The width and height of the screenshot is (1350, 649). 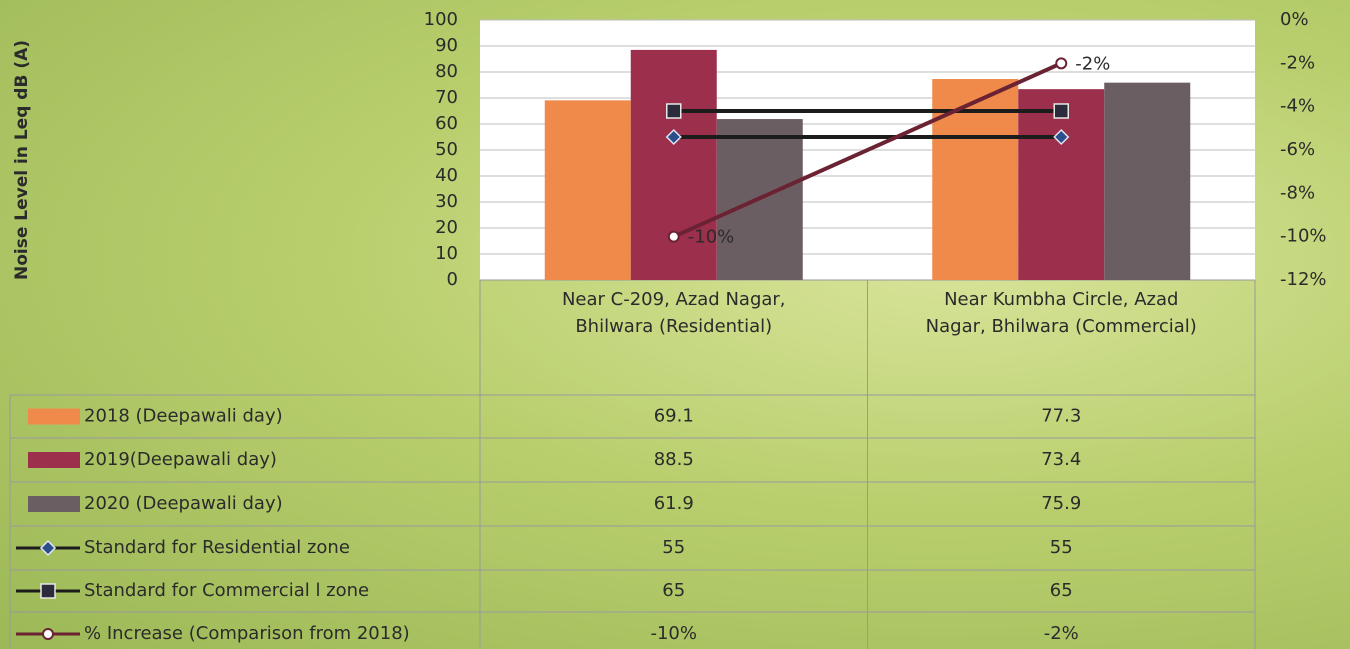 I want to click on table-cell: 61.9, so click(x=674, y=503).